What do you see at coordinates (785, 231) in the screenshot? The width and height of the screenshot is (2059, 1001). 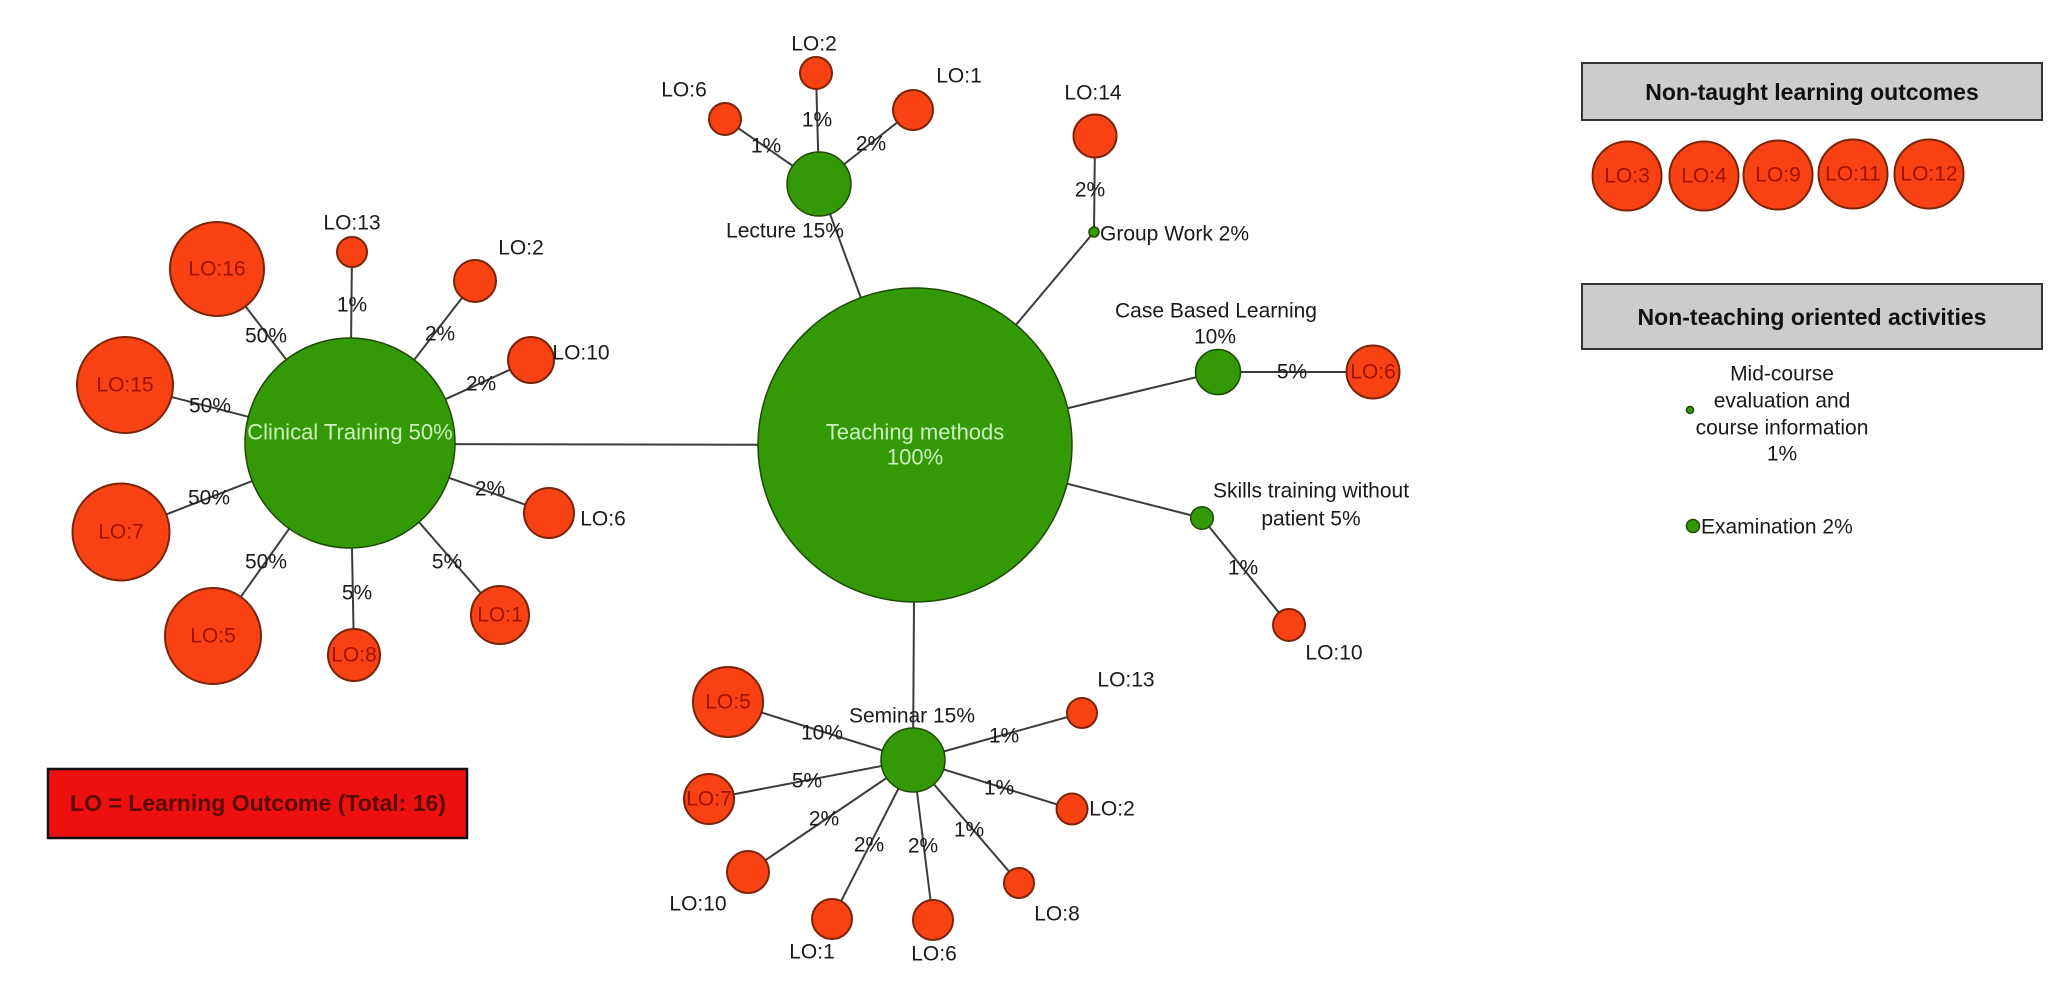 I see `svg-text: Lecture 15%` at bounding box center [785, 231].